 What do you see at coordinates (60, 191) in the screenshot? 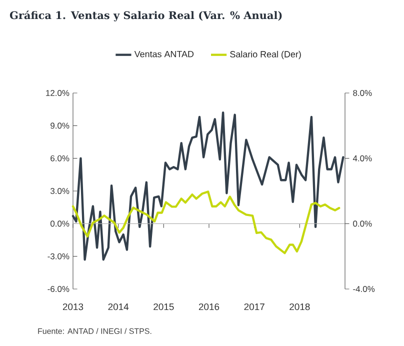
I see `y-tick-label: 3.0%` at bounding box center [60, 191].